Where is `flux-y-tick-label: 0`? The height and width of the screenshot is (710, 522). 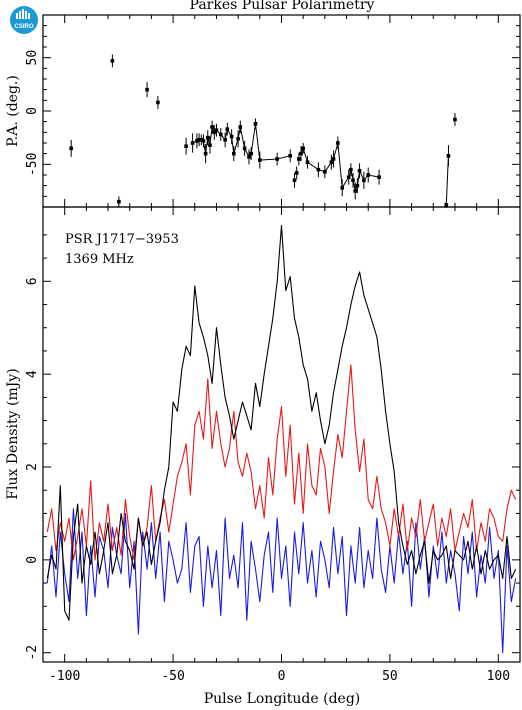
flux-y-tick-label: 0 is located at coordinates (32, 560).